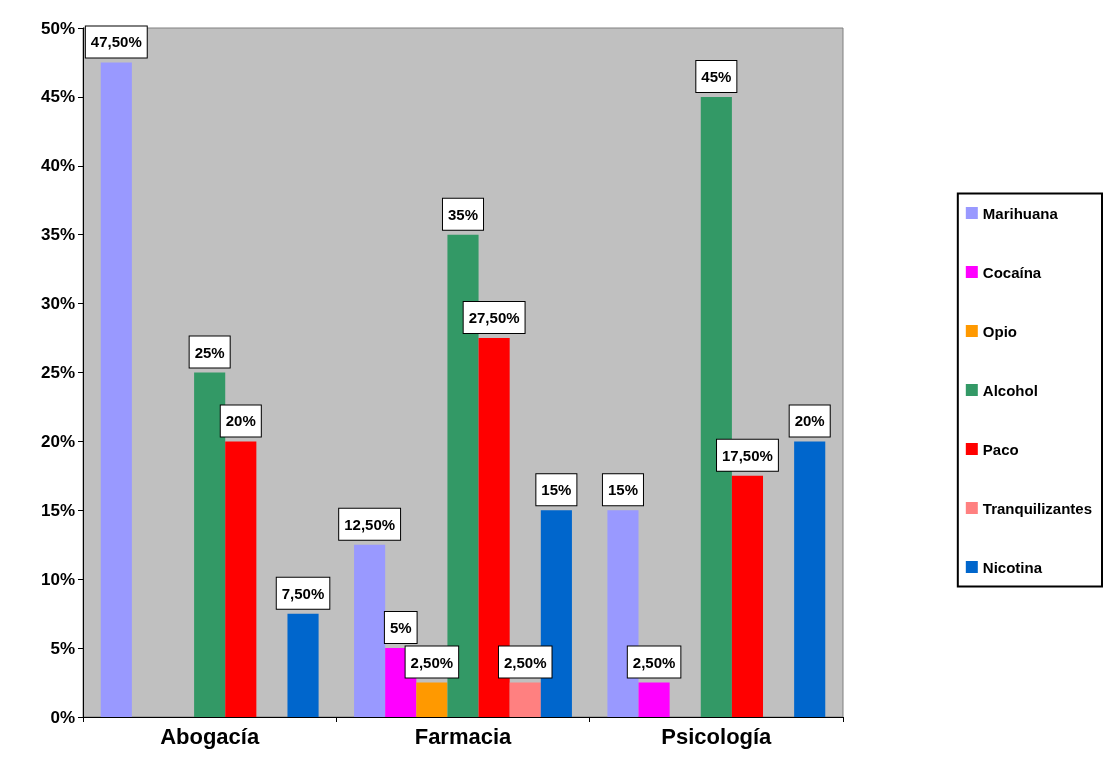  What do you see at coordinates (1037, 508) in the screenshot?
I see `legend-label: Tranquilizantes` at bounding box center [1037, 508].